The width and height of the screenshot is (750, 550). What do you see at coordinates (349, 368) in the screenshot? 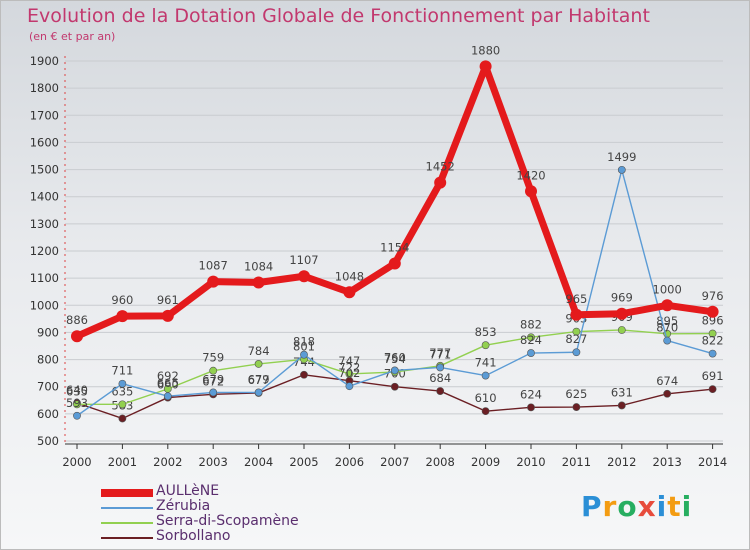
I see `data-label: 722` at bounding box center [349, 368].